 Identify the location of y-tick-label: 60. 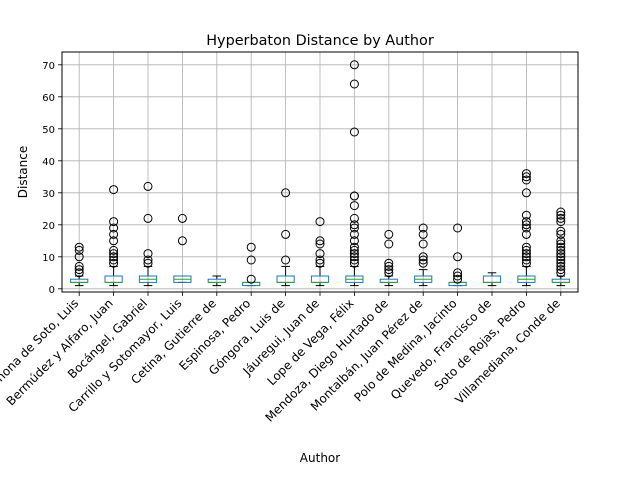
(48, 98).